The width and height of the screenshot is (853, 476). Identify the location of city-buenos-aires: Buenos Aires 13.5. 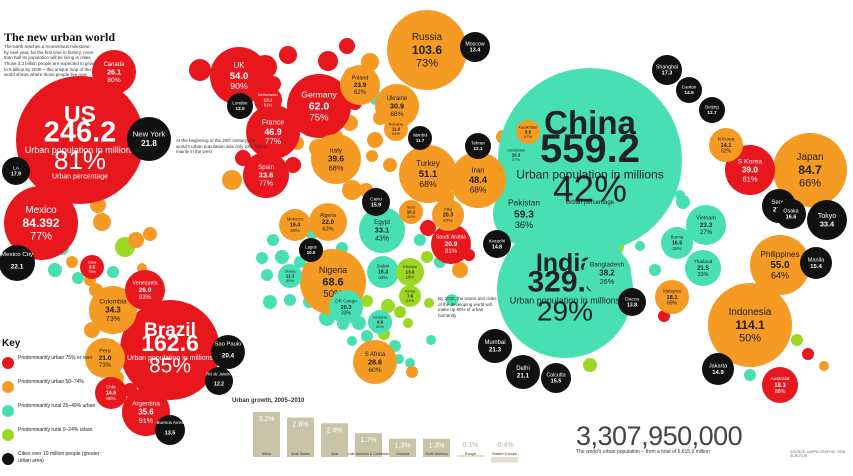
(170, 430).